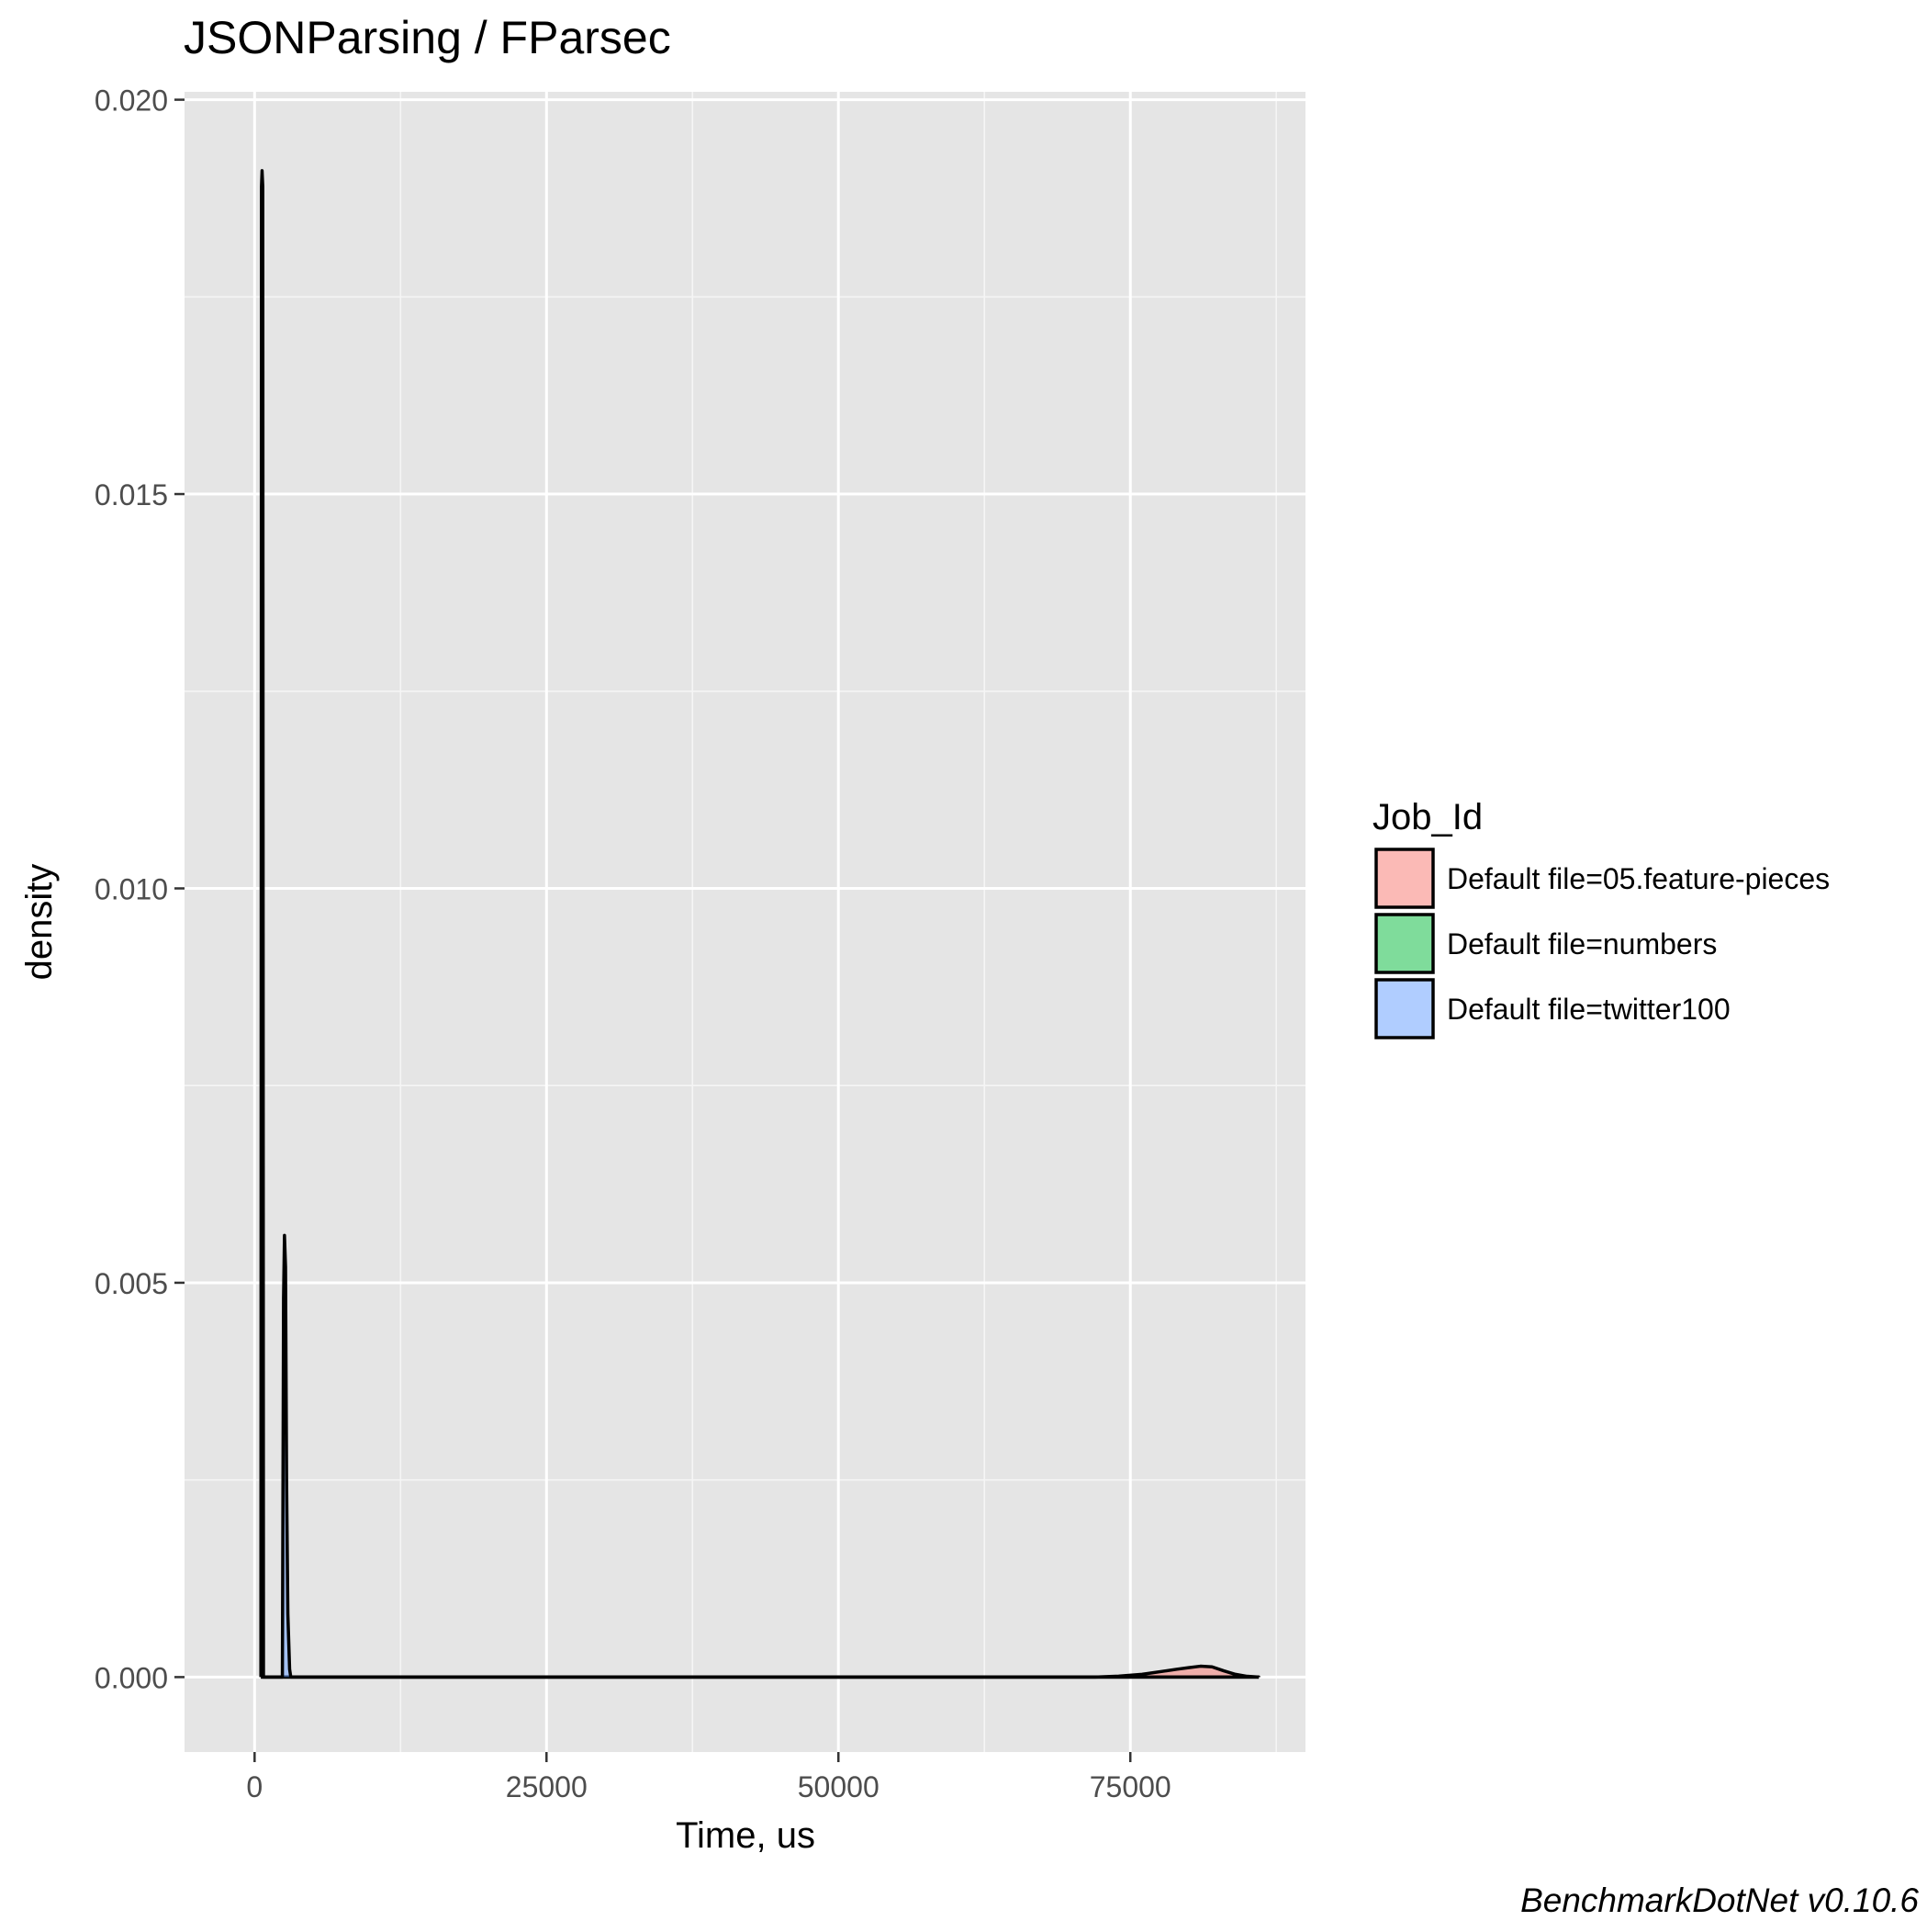 The width and height of the screenshot is (1927, 1932). I want to click on y-tick-label: 0.010, so click(132, 888).